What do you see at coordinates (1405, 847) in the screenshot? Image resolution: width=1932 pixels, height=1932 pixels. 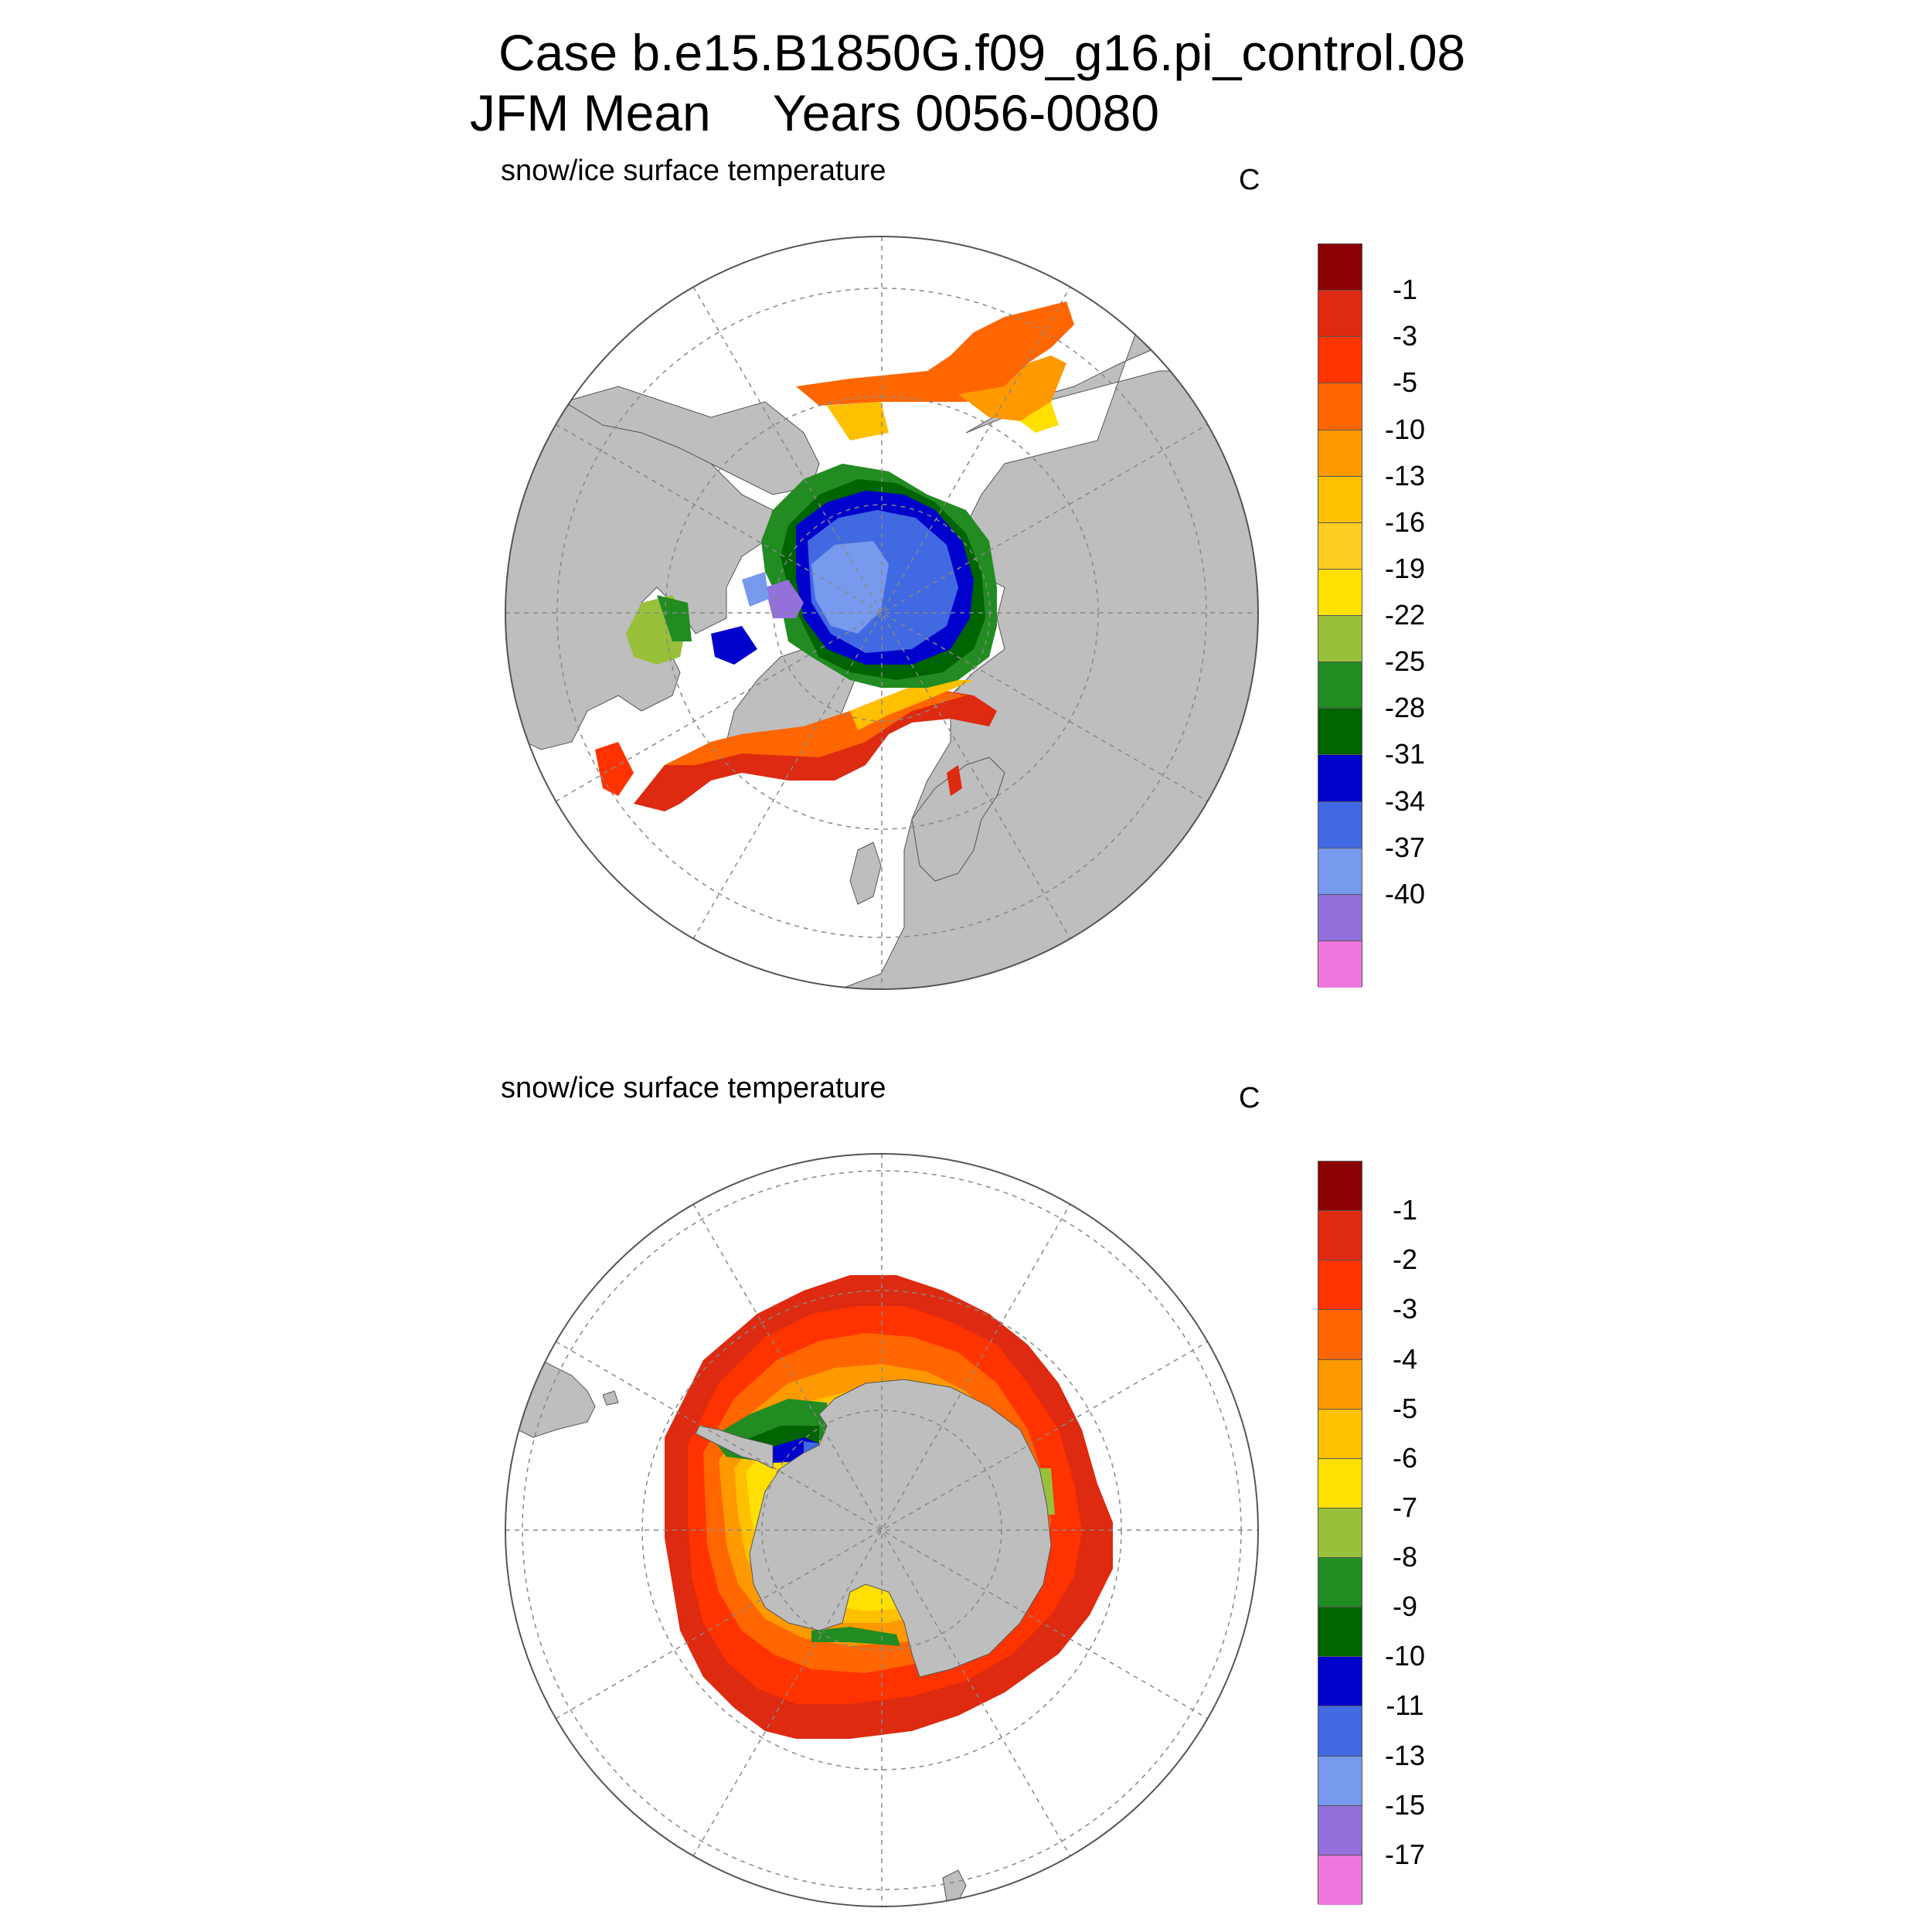 I see `colorbar-tick-label: -37` at bounding box center [1405, 847].